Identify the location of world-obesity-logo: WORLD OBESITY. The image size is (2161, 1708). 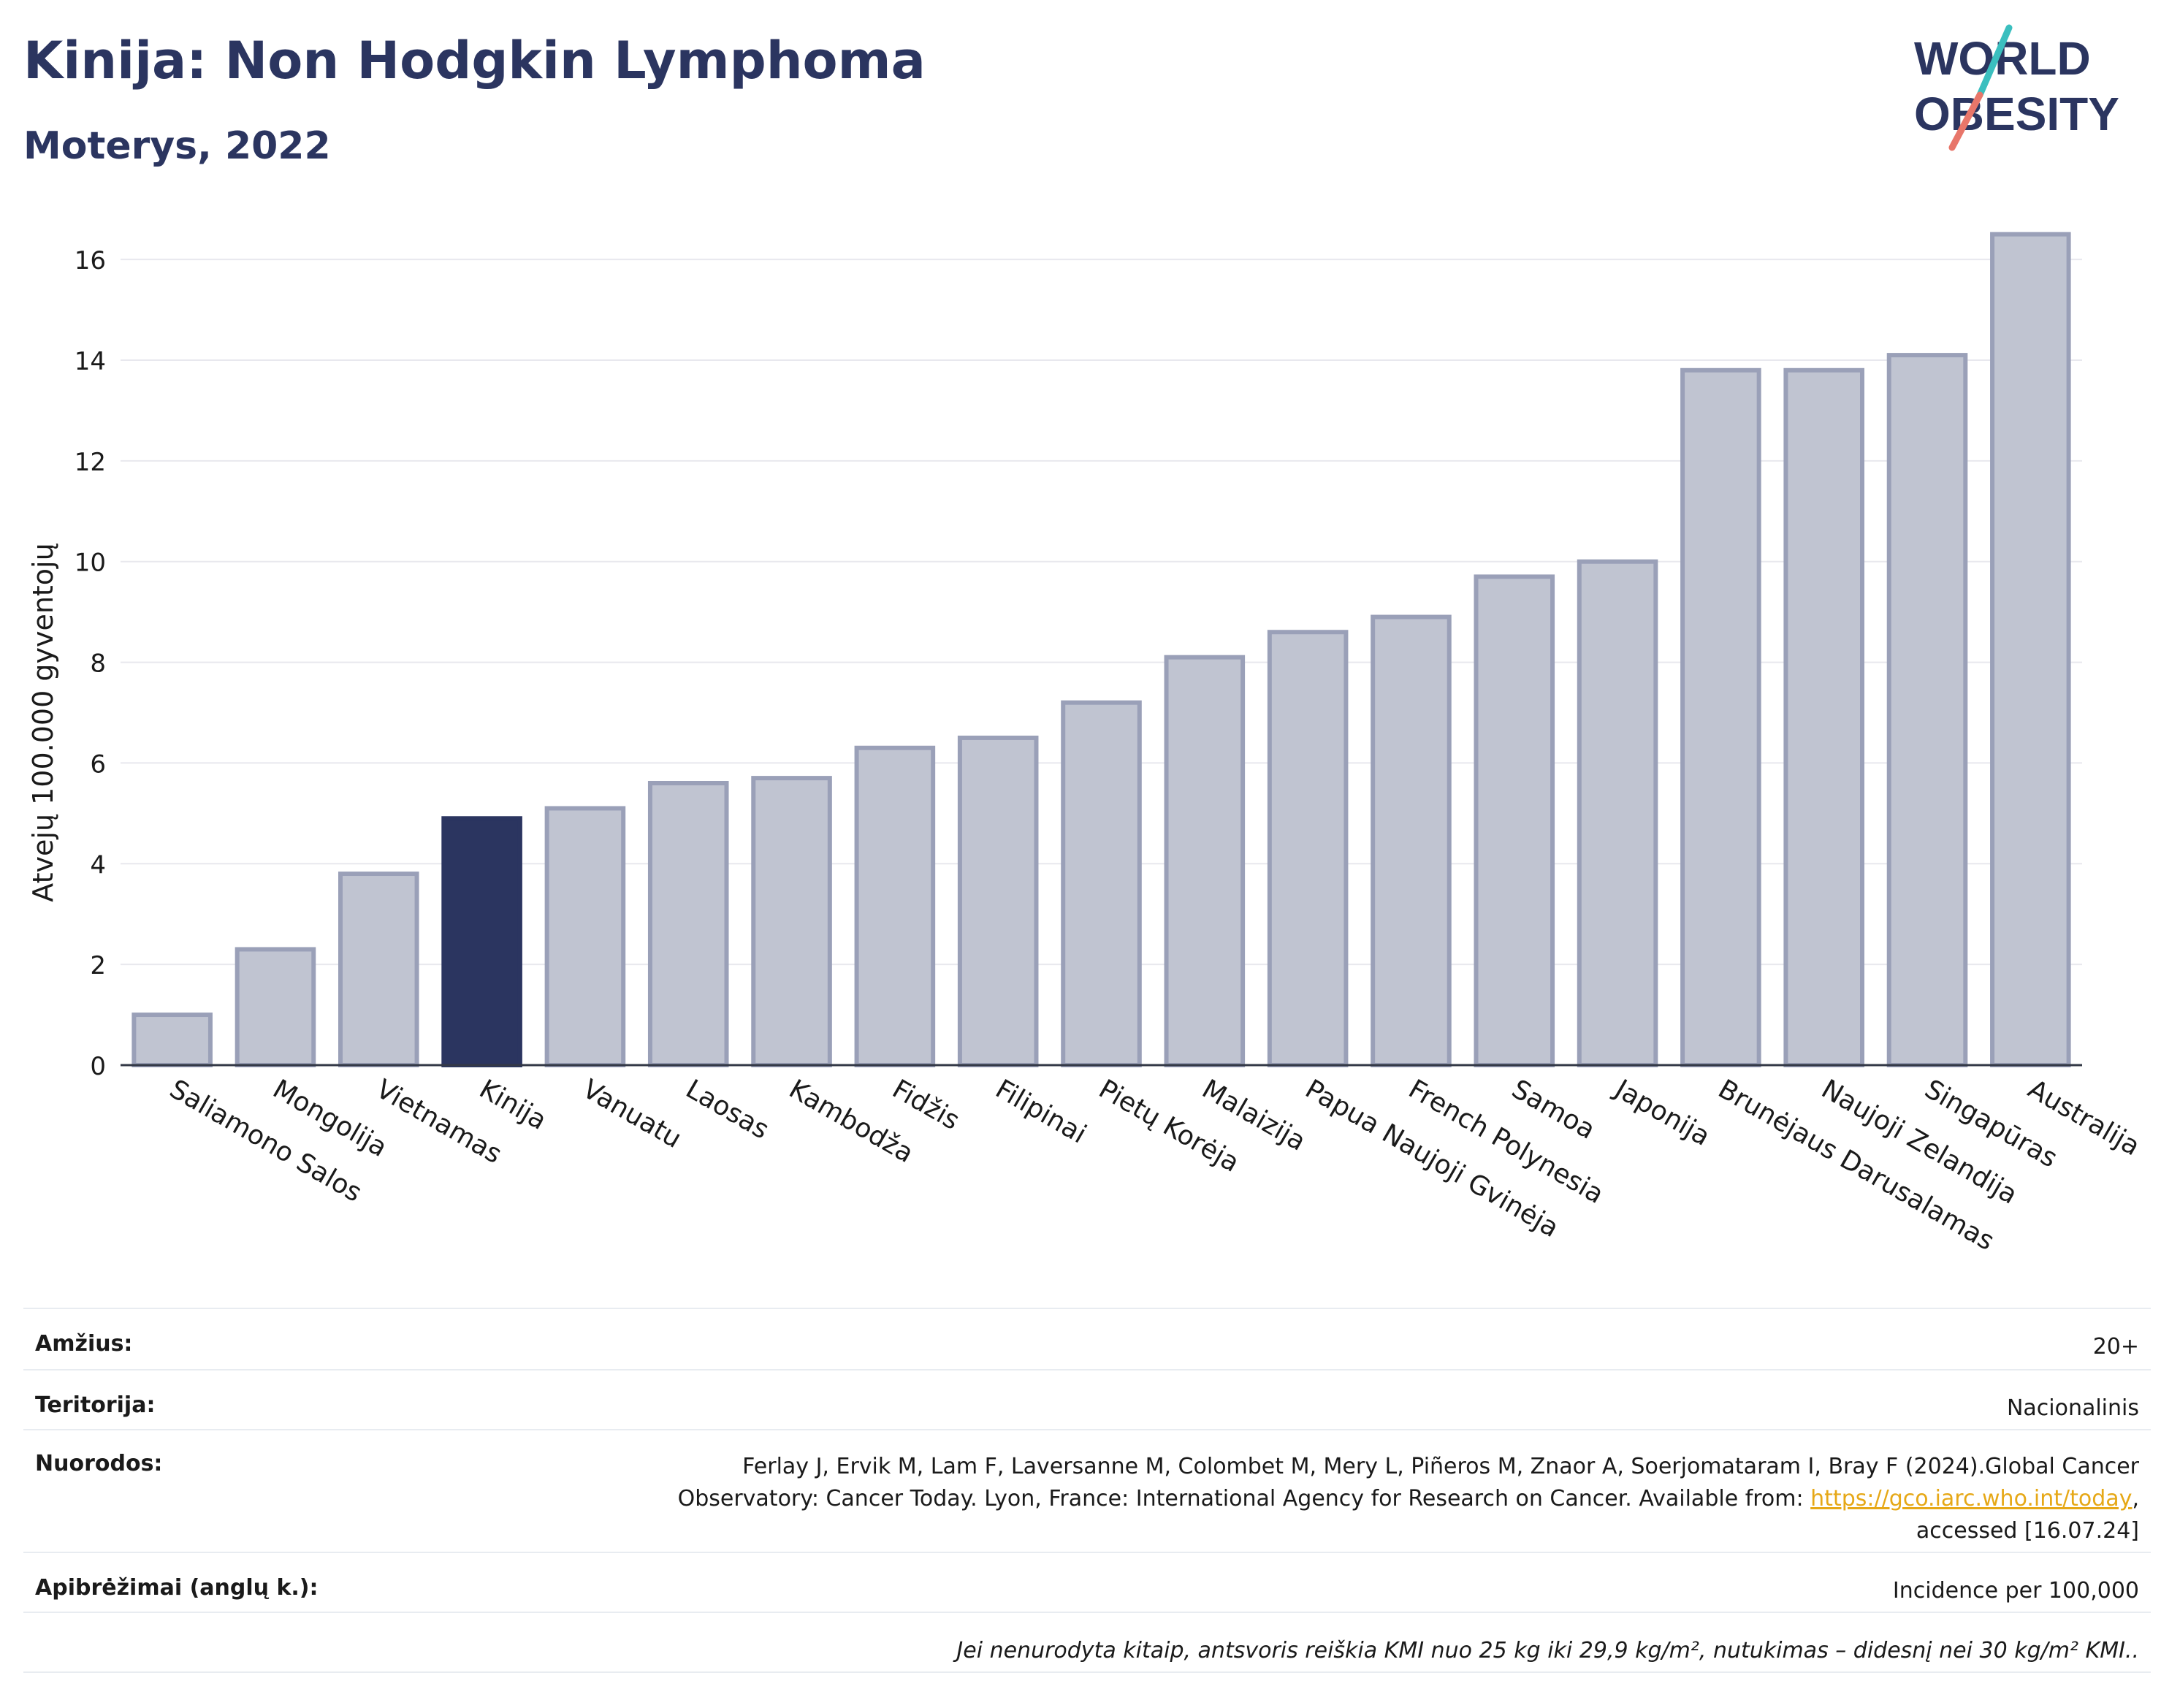
(2017, 87).